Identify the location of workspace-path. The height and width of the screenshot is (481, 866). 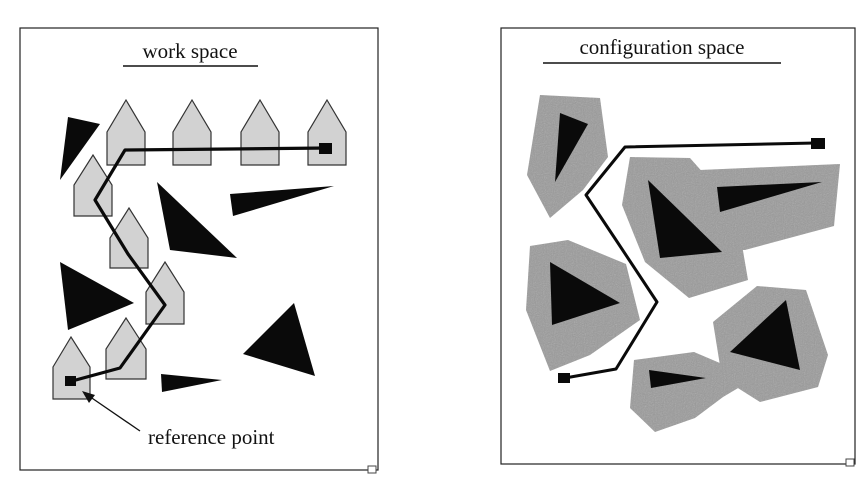
(200, 264).